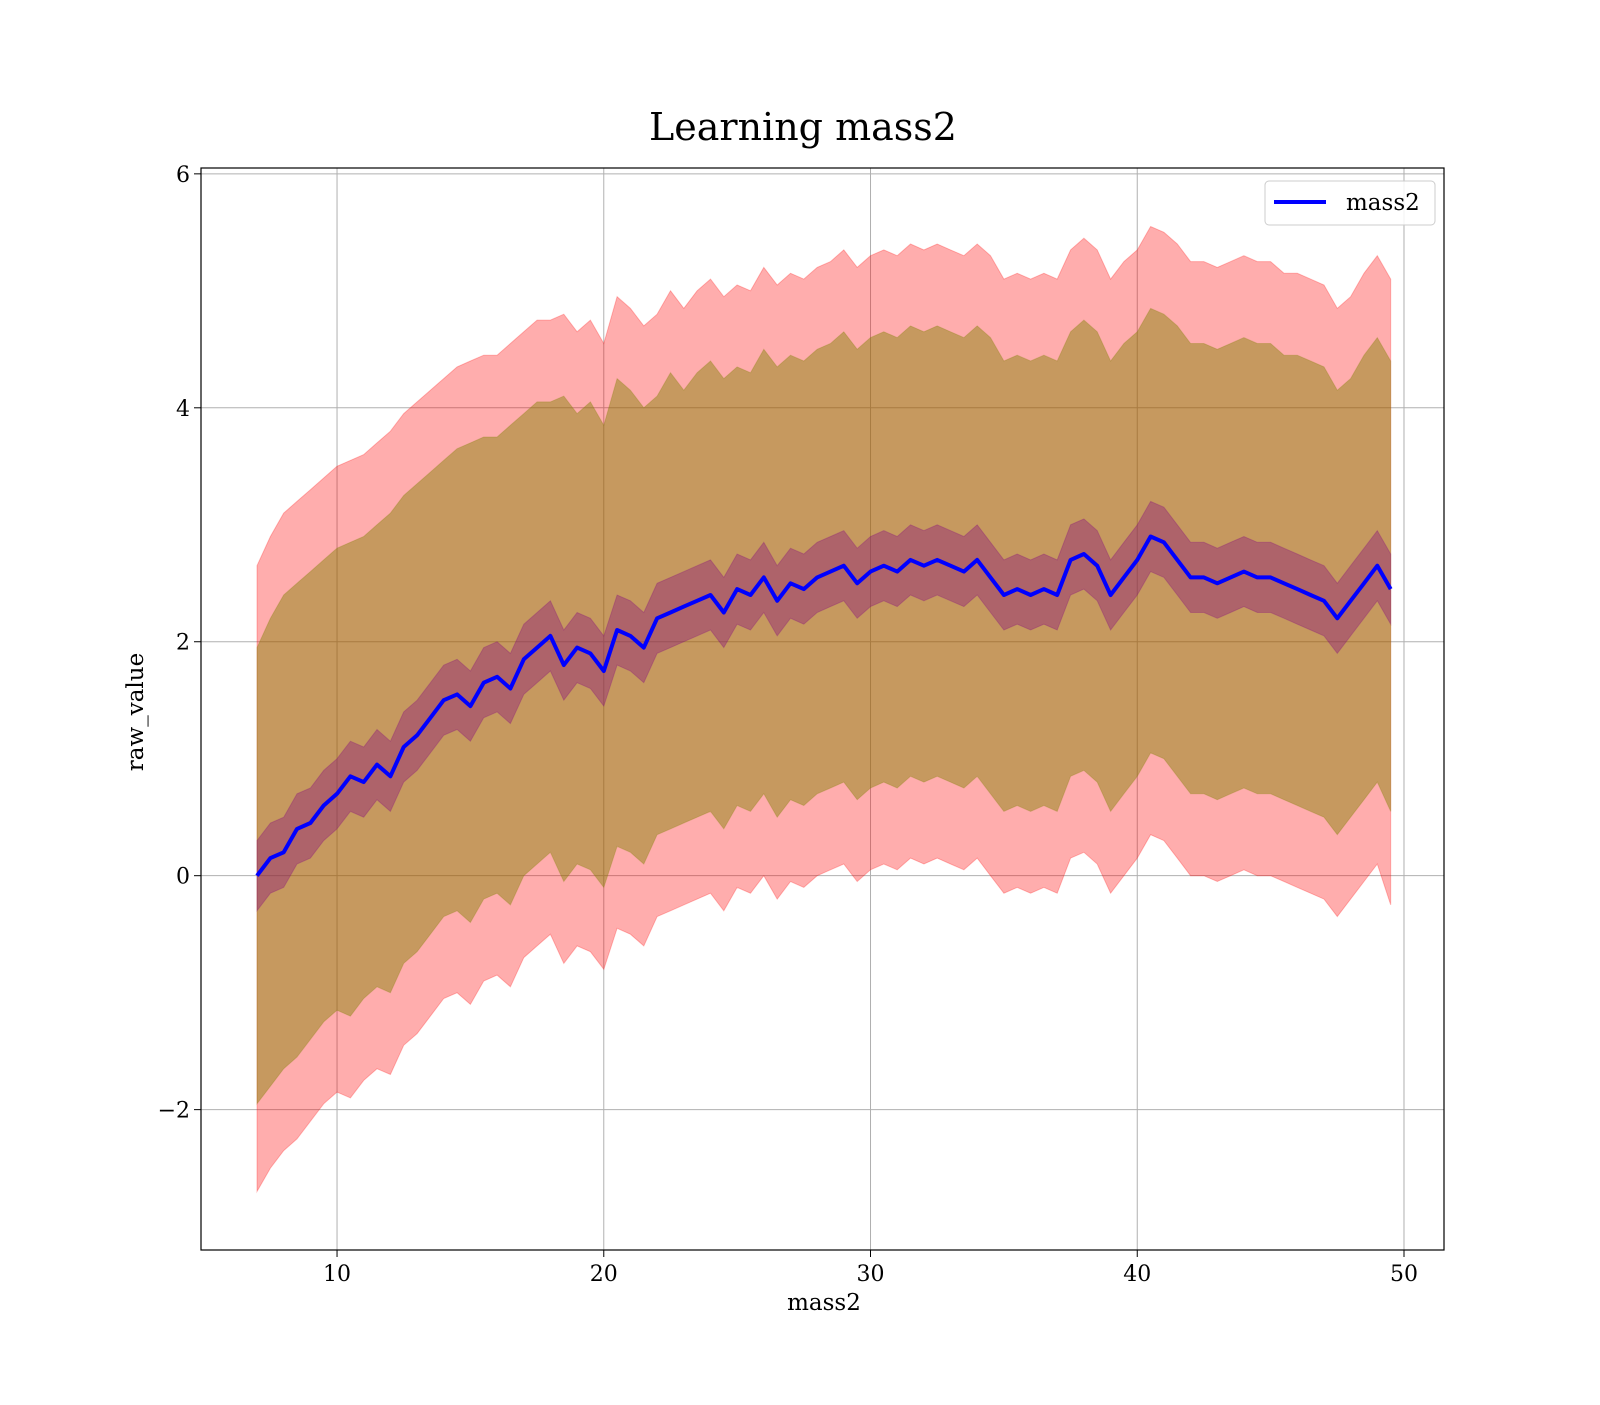 The width and height of the screenshot is (1600, 1405). Describe the element at coordinates (1137, 1274) in the screenshot. I see `x-tick-label: 40` at that location.